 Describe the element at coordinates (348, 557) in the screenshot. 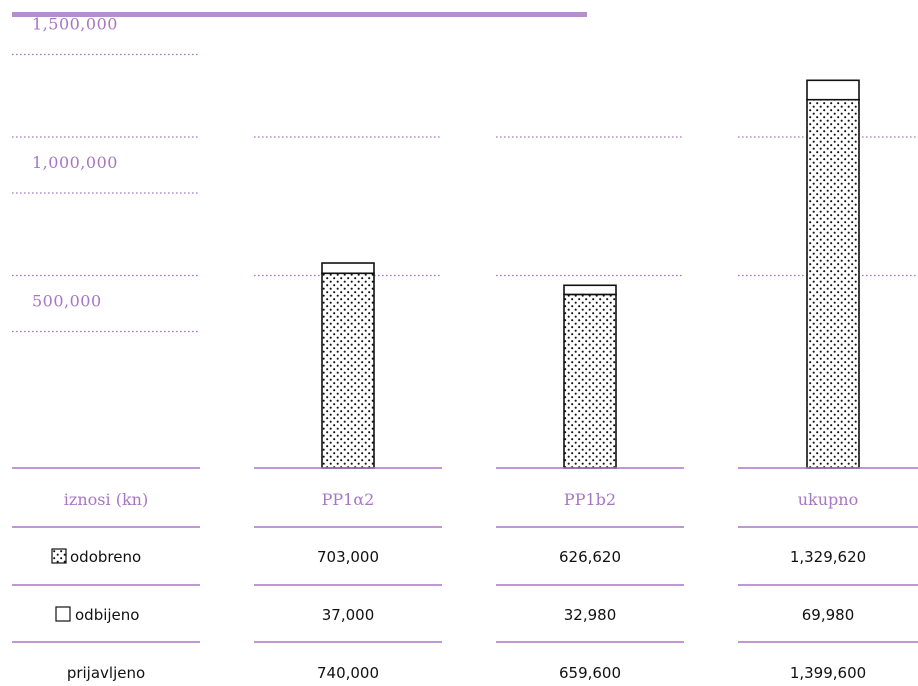

I see `value-label: 703,000` at that location.